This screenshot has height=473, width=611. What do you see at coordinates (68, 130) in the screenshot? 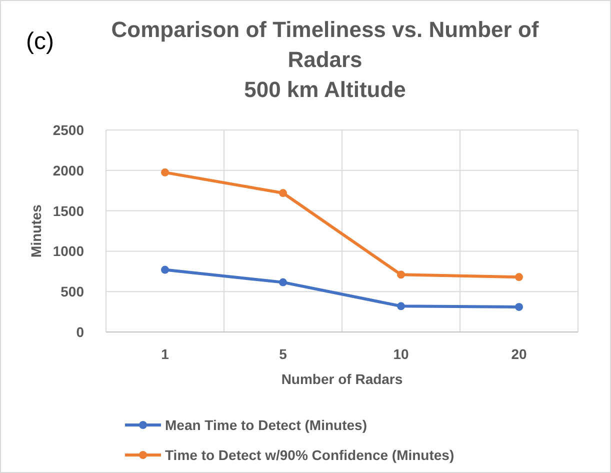
I see `y-tick-label: 2500` at bounding box center [68, 130].